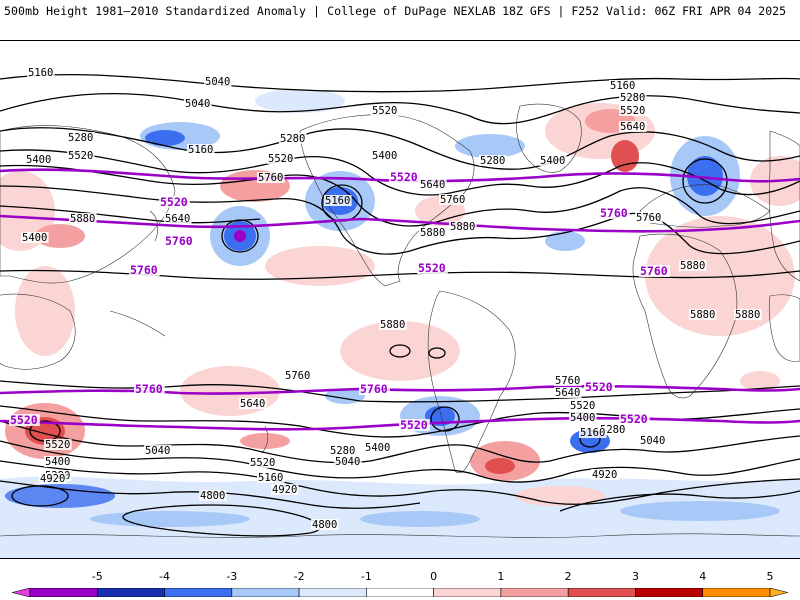 This screenshot has height=600, width=800. I want to click on colorbar-scale, so click(400, 592).